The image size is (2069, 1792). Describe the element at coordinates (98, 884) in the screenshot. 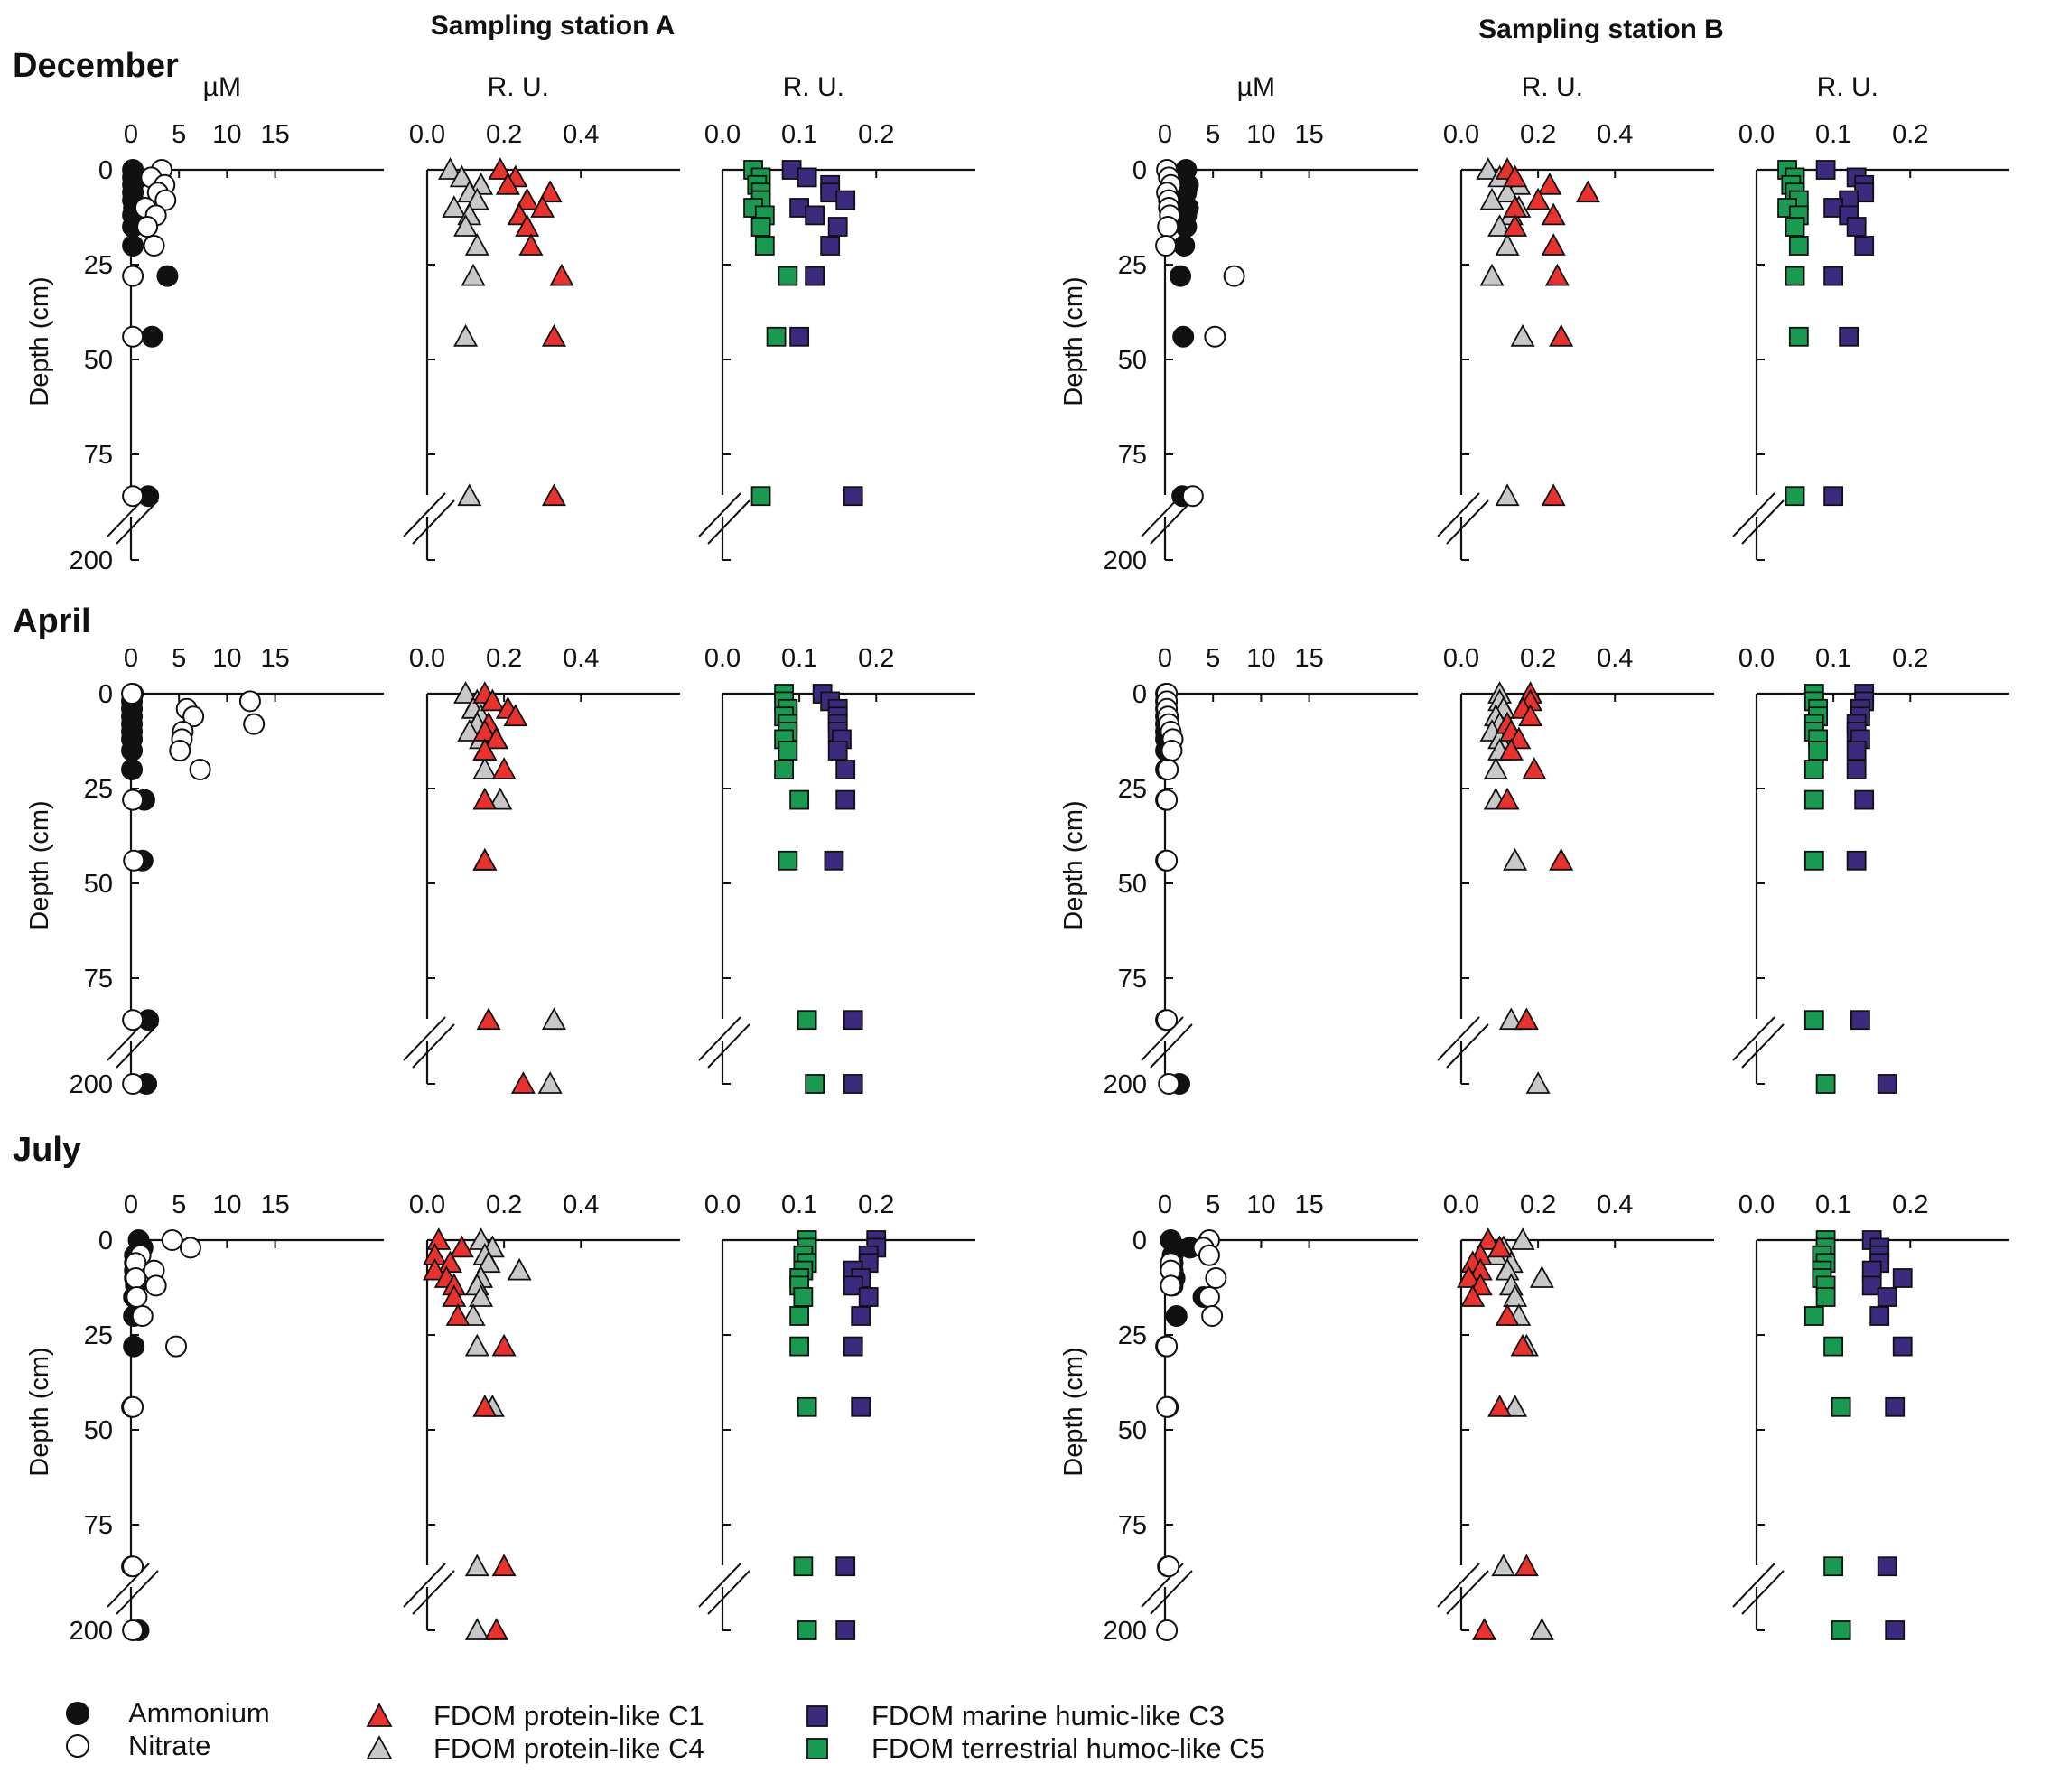

I see `y-tick-label: 50` at that location.